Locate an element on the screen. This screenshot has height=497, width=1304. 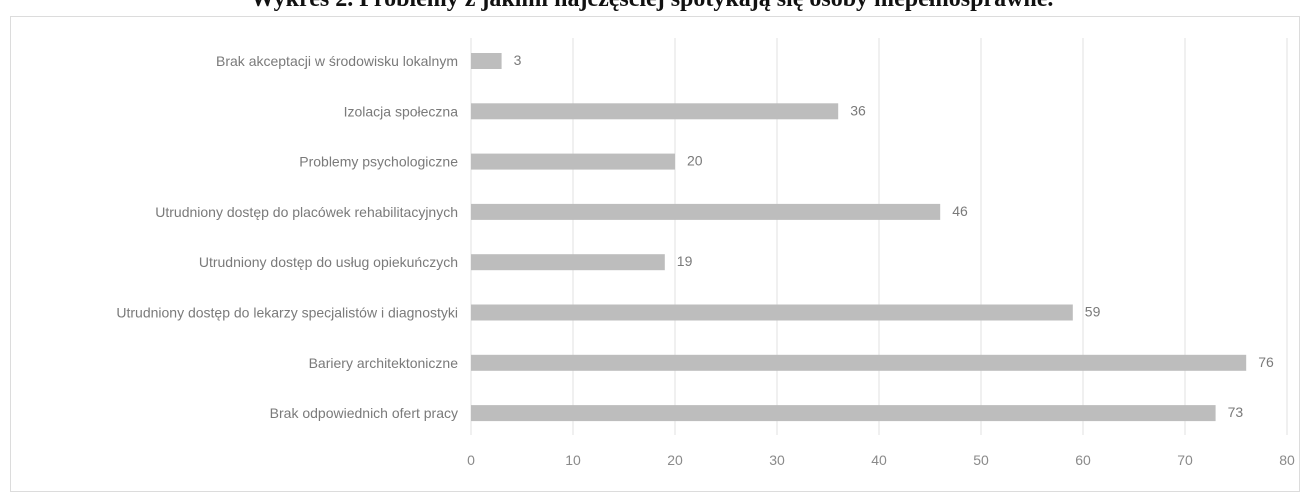
data-label: 46 is located at coordinates (960, 211).